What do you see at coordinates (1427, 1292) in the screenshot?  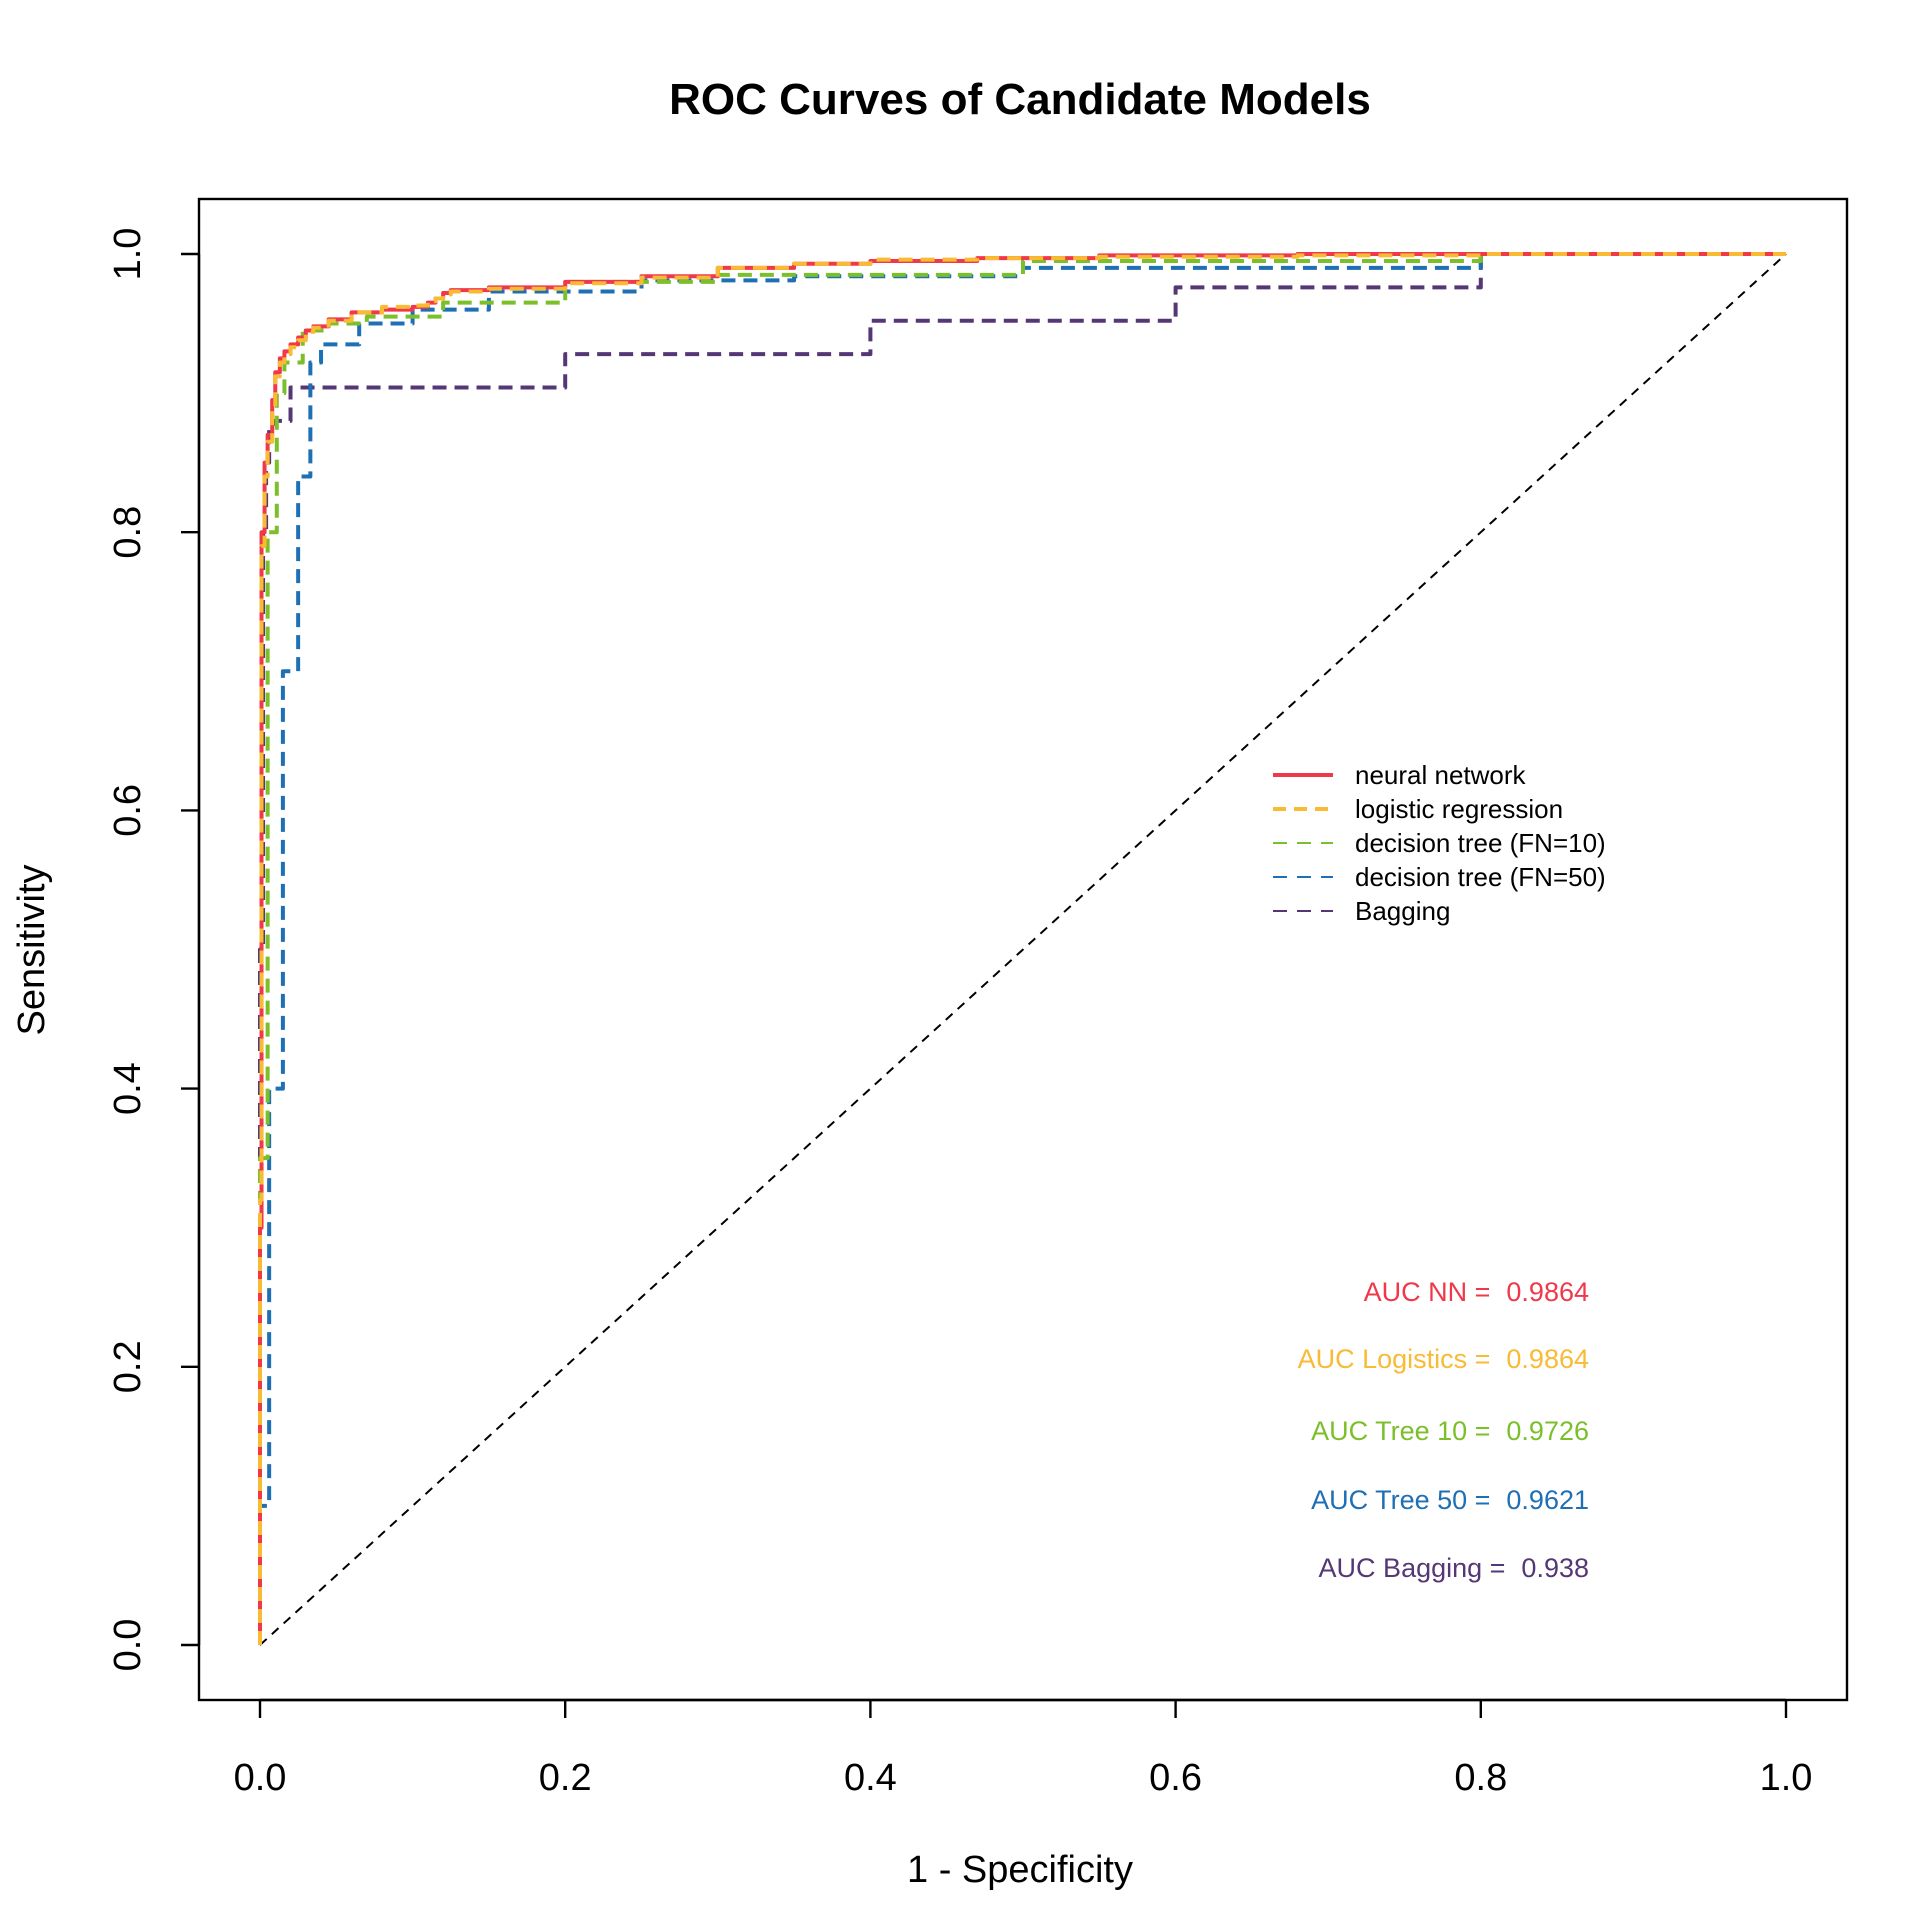 I see `auc-label: AUC NN =` at bounding box center [1427, 1292].